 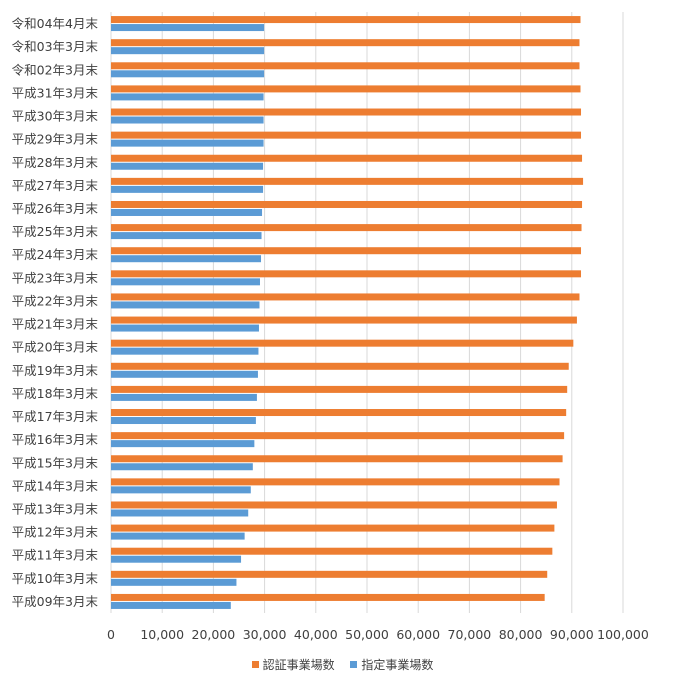 I want to click on category-label: 平成18年3月末, so click(x=55, y=393).